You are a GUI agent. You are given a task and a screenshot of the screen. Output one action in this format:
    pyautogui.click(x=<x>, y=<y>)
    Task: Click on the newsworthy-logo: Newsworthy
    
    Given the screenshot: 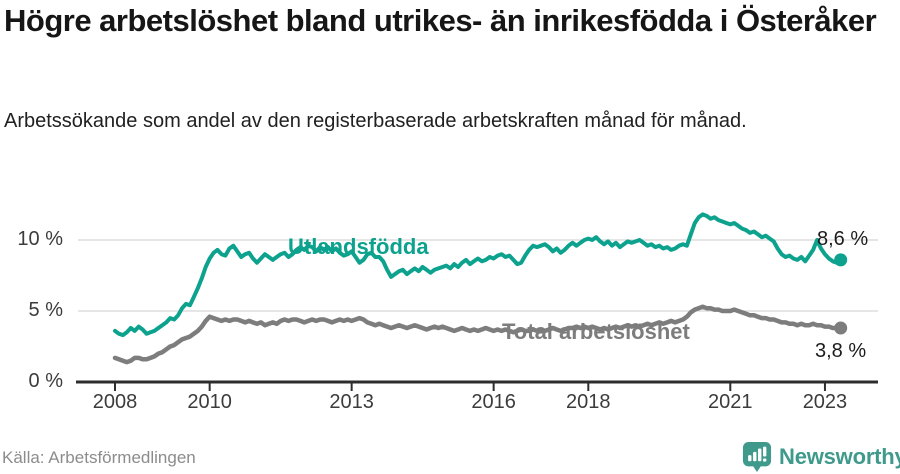 What is the action you would take?
    pyautogui.click(x=821, y=456)
    